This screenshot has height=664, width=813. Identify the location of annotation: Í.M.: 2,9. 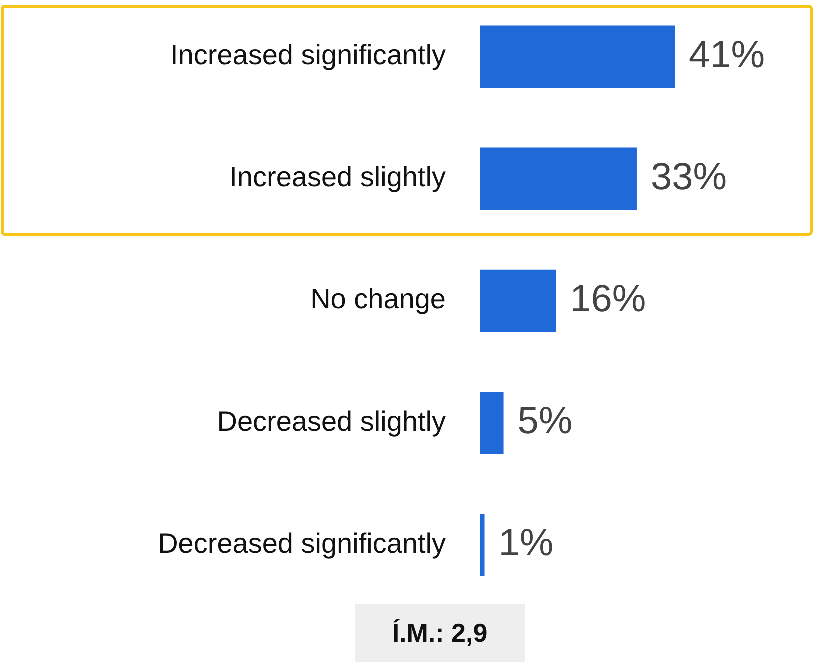
(440, 633).